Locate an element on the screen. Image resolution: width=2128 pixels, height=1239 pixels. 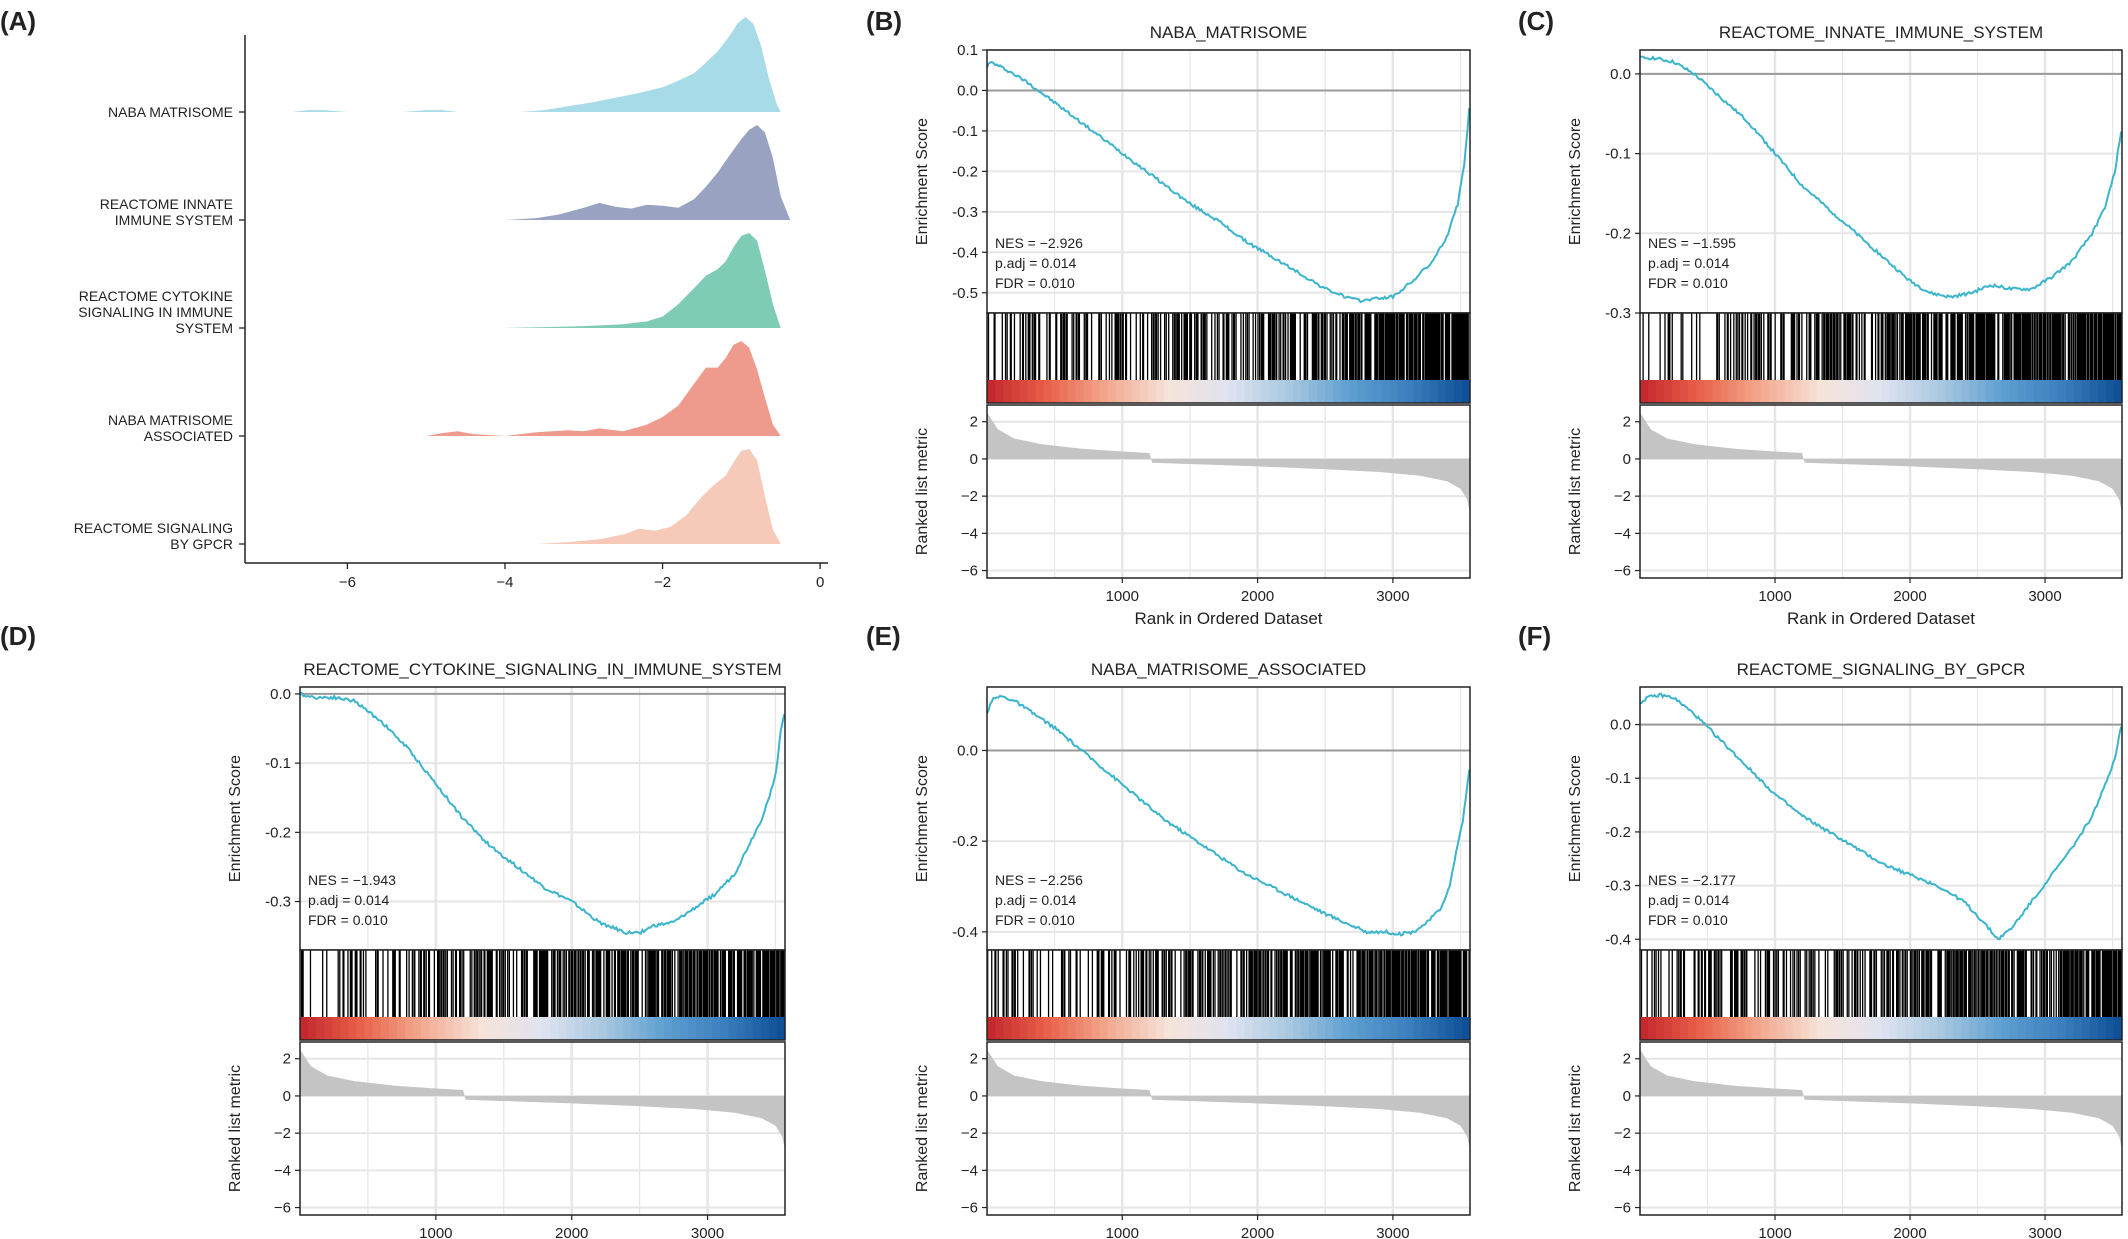
y-tick-label: −4 is located at coordinates (1622, 533).